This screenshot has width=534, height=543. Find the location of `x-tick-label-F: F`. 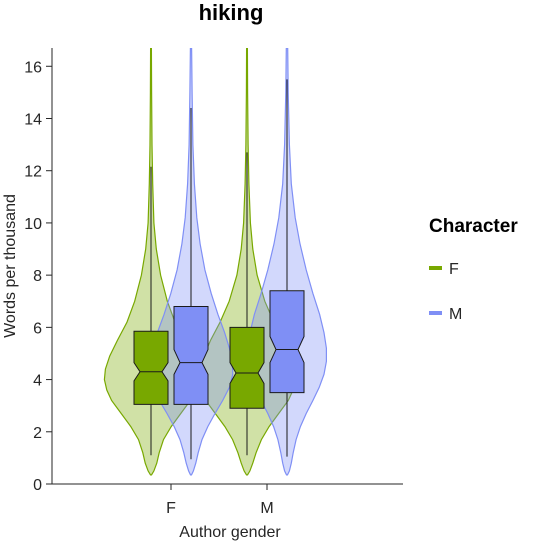

x-tick-label-F: F is located at coordinates (171, 508).